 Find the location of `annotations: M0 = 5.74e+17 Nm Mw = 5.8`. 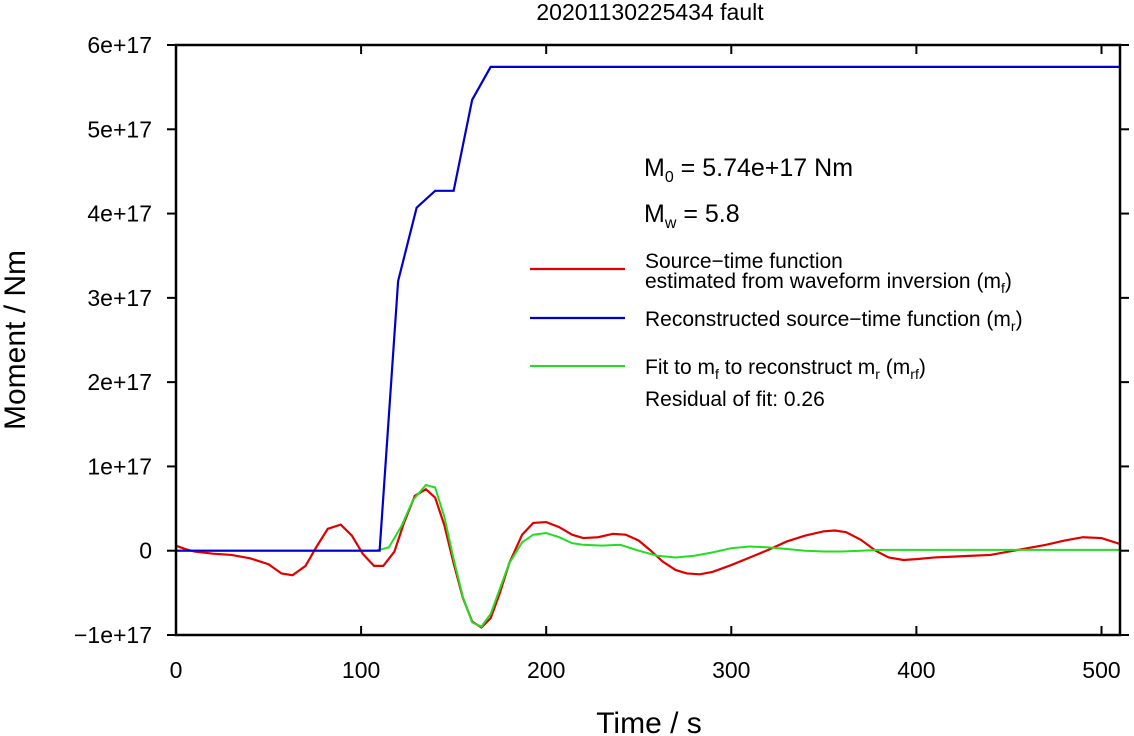

annotations: M0 = 5.74e+17 Nm Mw = 5.8 is located at coordinates (748, 193).